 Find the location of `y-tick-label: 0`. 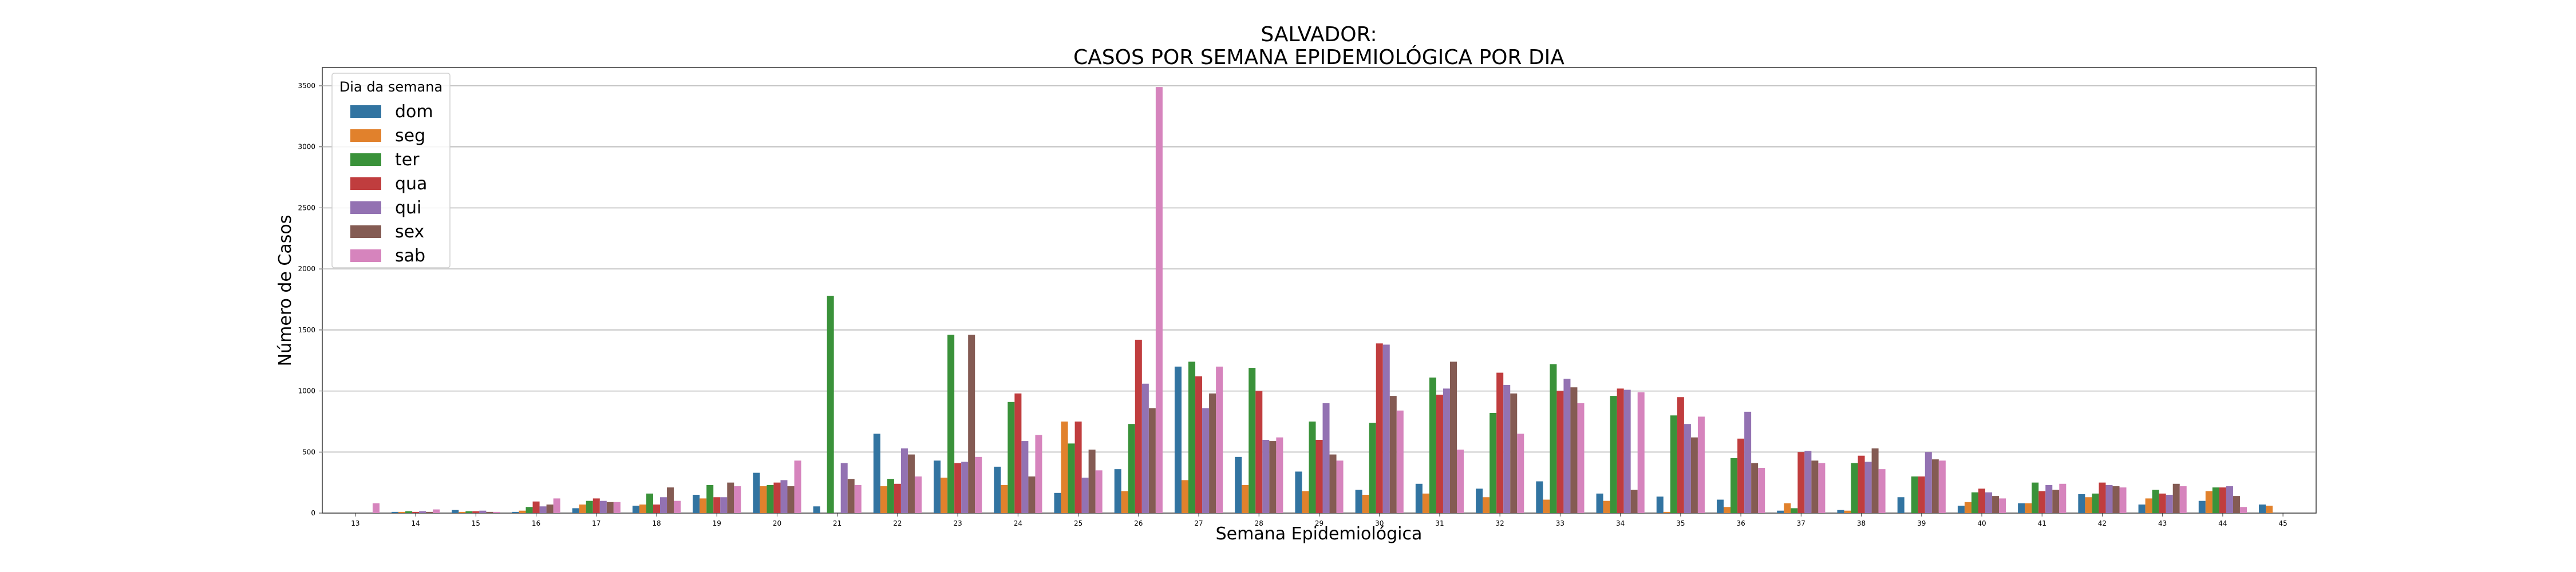

y-tick-label: 0 is located at coordinates (313, 513).